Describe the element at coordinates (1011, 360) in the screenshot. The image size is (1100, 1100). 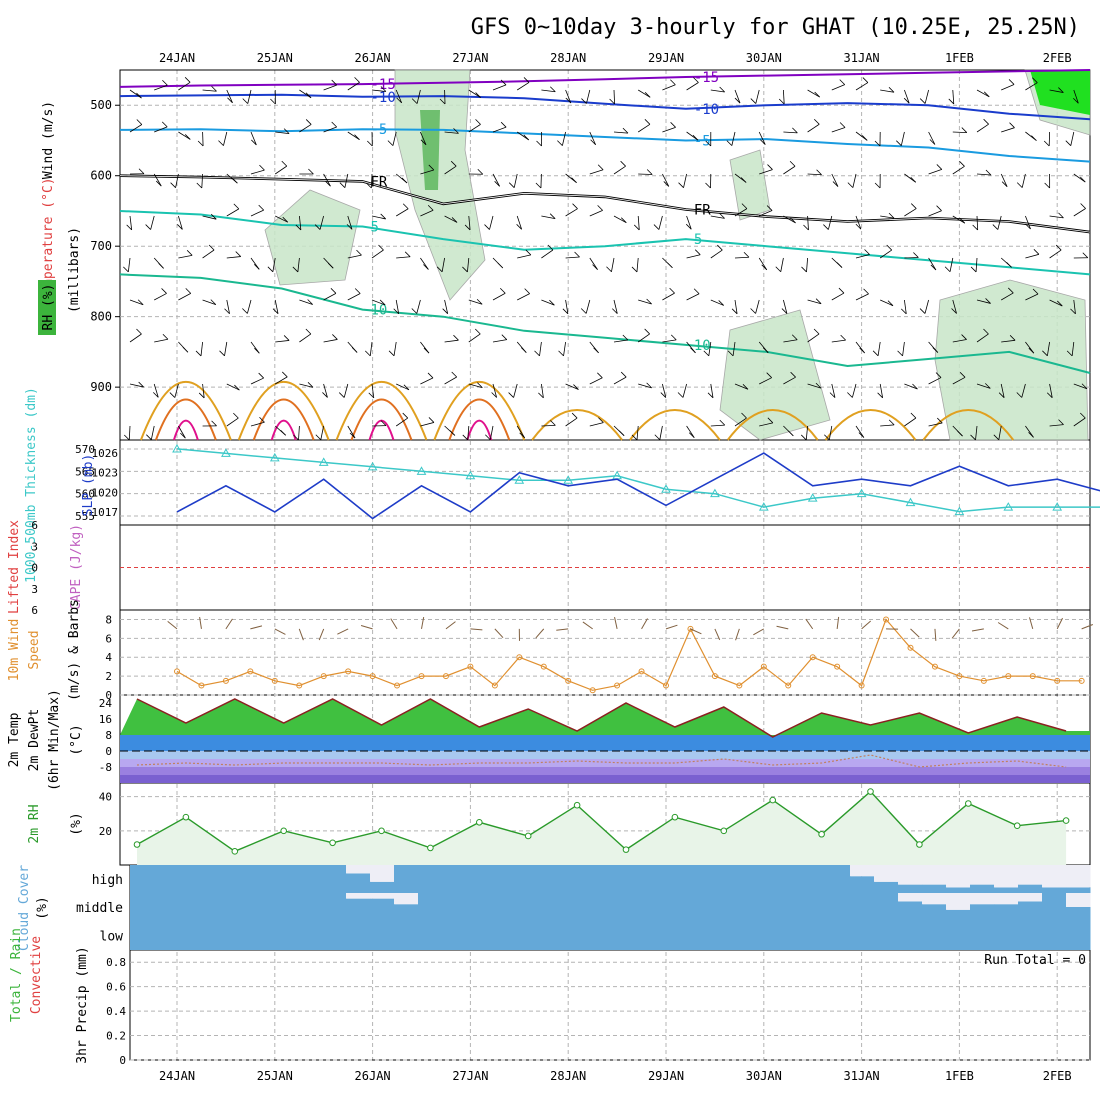
I see `rh-shading` at that location.